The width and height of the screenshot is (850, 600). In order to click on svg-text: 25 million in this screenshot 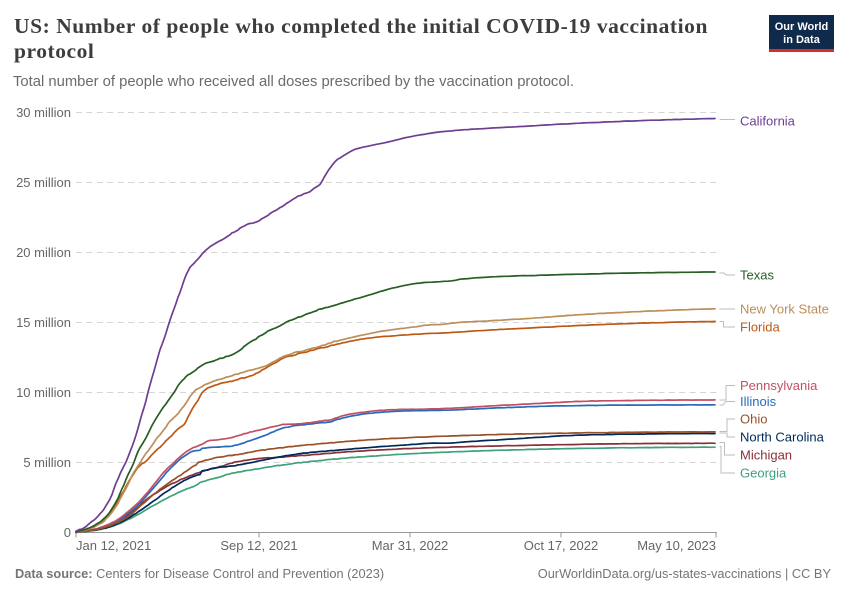, I will do `click(43, 182)`.